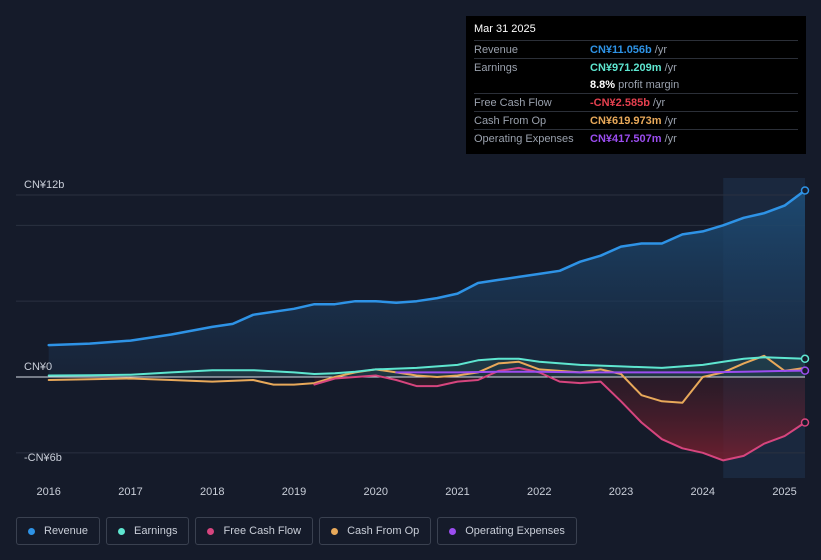 This screenshot has height=560, width=821. What do you see at coordinates (505, 29) in the screenshot?
I see `tooltip-date: Mar 31 2025` at bounding box center [505, 29].